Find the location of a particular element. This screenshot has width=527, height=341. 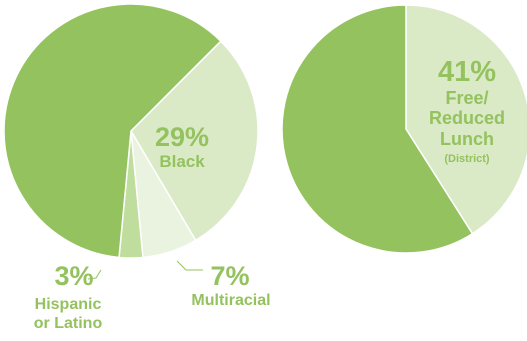

pie1-slice-black is located at coordinates (194, 141).